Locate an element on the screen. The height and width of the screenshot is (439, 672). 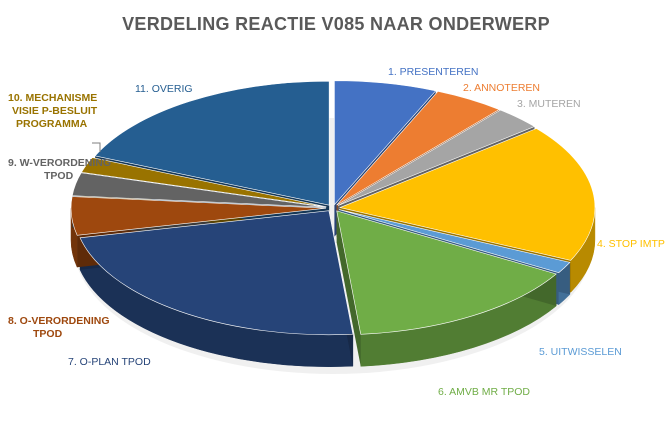
pie-slice-5: 5. UITWISSELEN: 1.5 is located at coordinates (455, 241).